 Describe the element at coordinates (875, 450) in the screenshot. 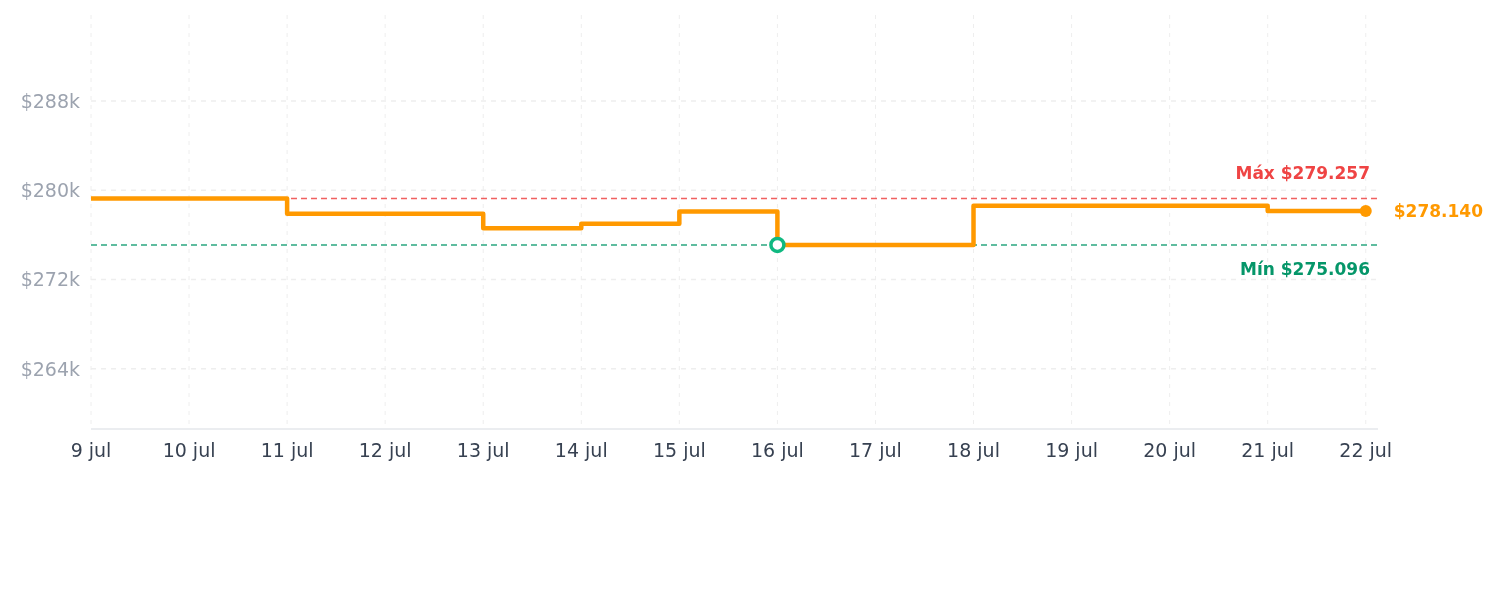

I see `x-tick-label: 17 jul` at that location.